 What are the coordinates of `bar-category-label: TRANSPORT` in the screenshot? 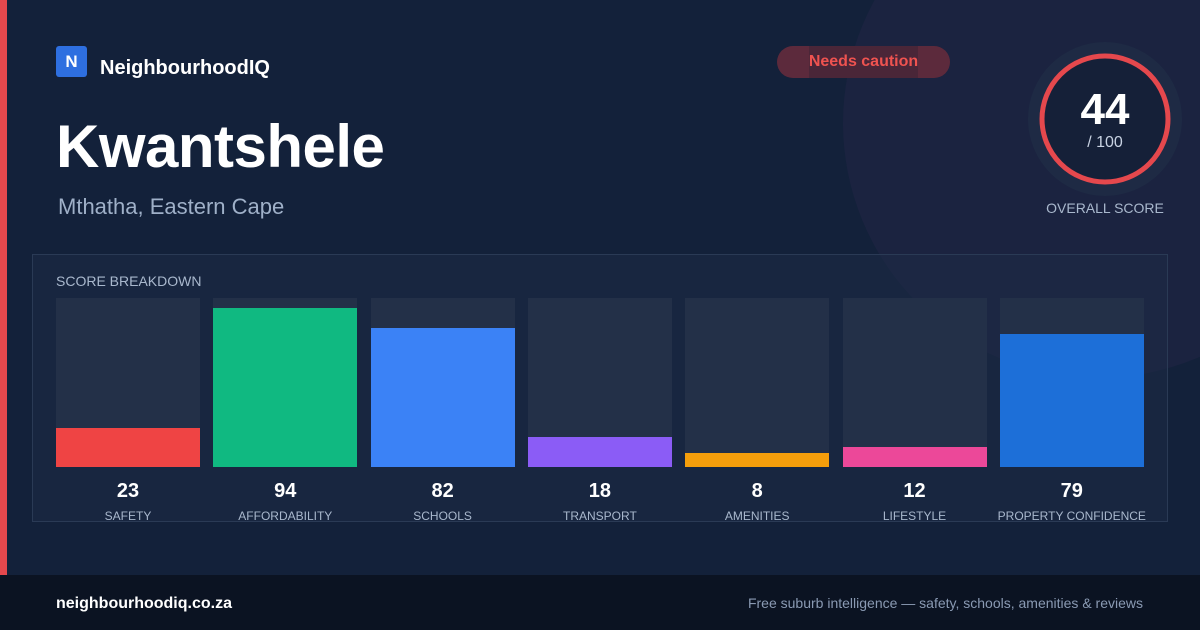 It's located at (599, 516).